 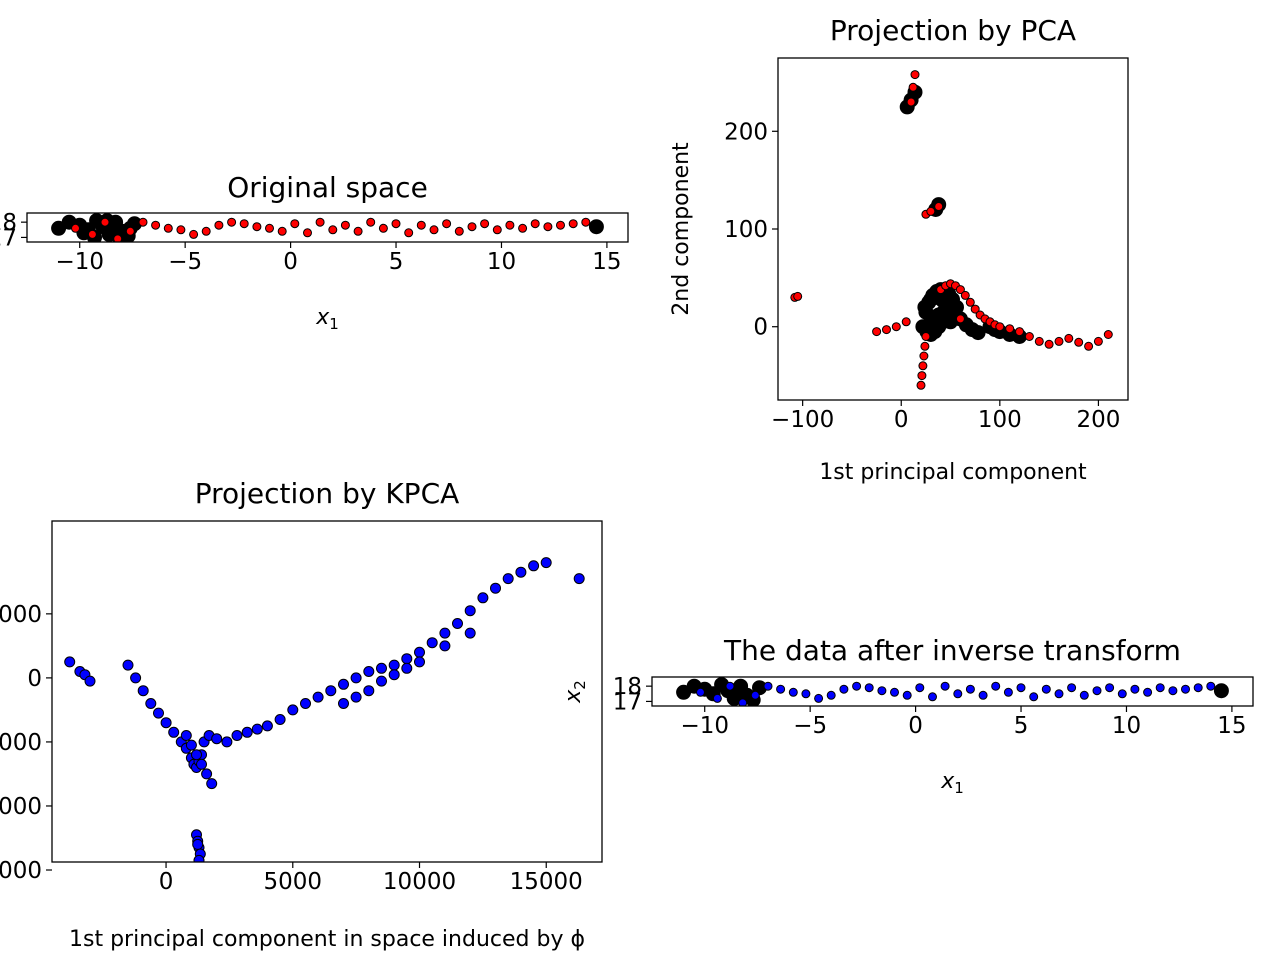 I want to click on y-tick-label: 0, so click(x=34, y=679).